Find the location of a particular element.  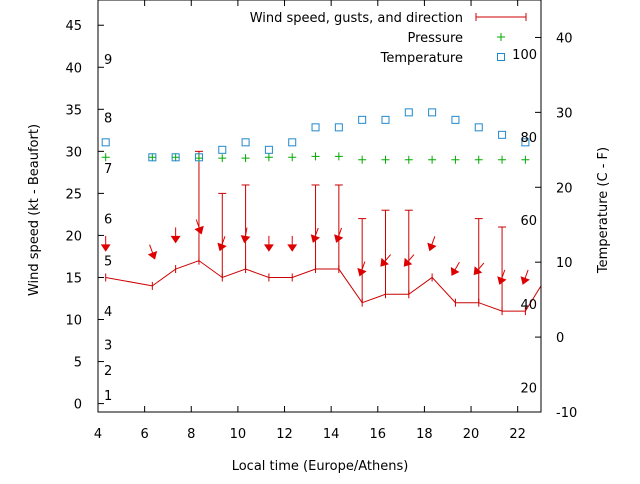

beaufort-label: 4 is located at coordinates (108, 312).